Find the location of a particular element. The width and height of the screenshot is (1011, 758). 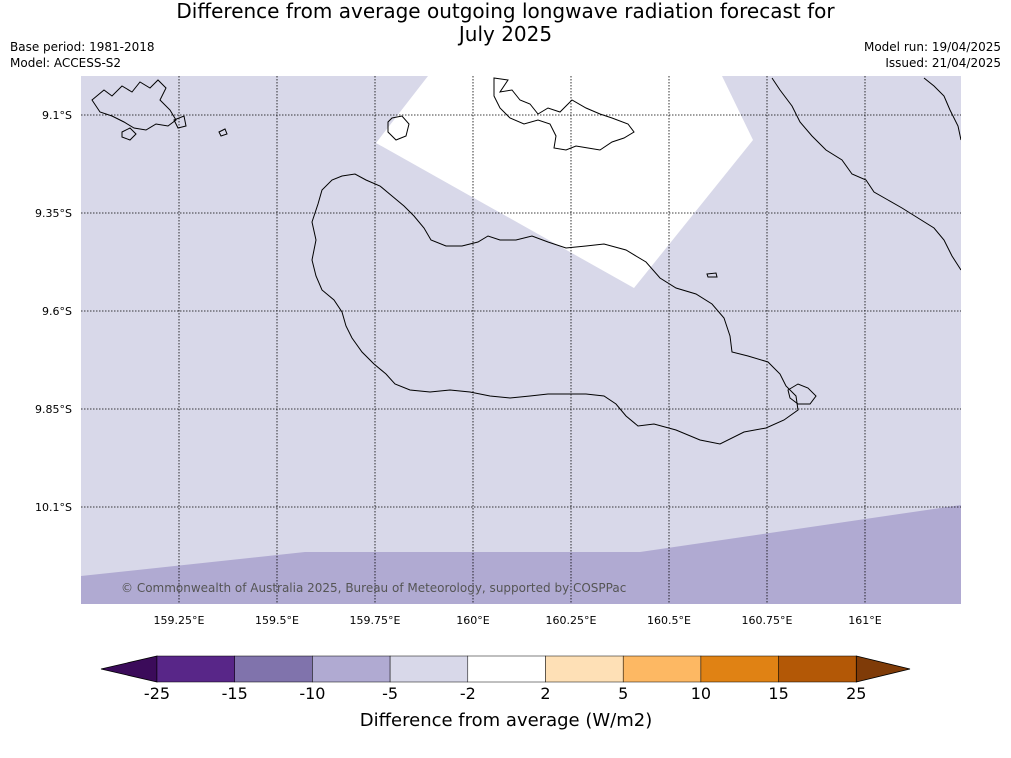

colorbar-tick-label: 25 is located at coordinates (856, 693).